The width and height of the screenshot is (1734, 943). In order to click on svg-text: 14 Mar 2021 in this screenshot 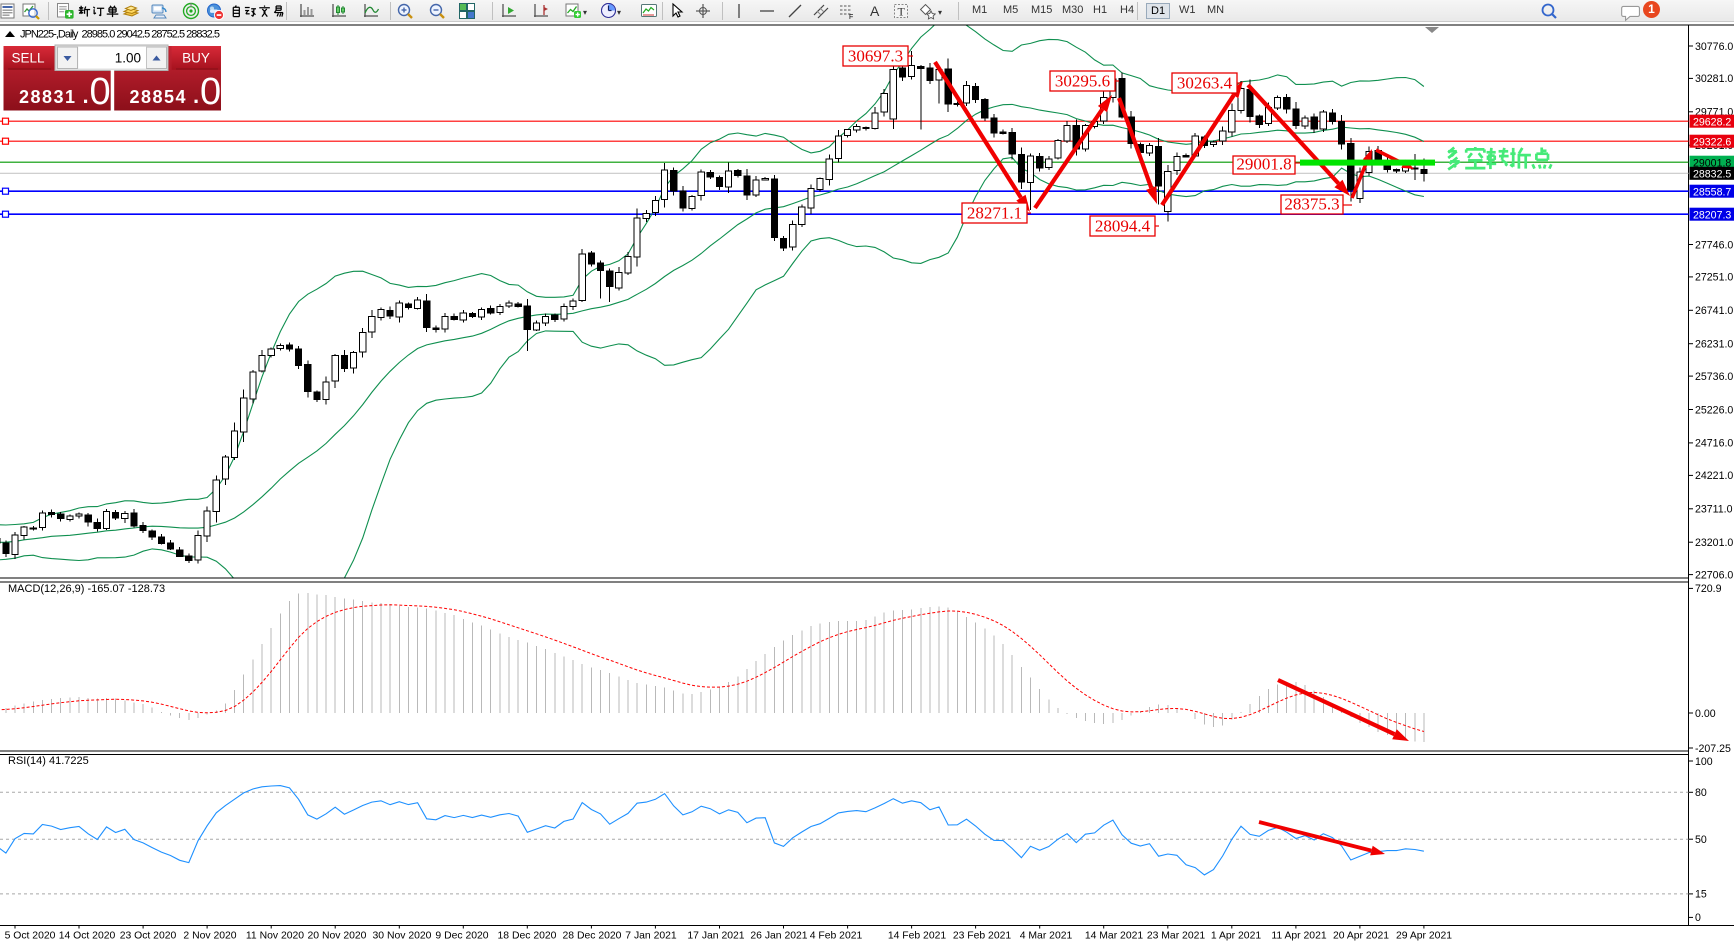, I will do `click(1114, 936)`.